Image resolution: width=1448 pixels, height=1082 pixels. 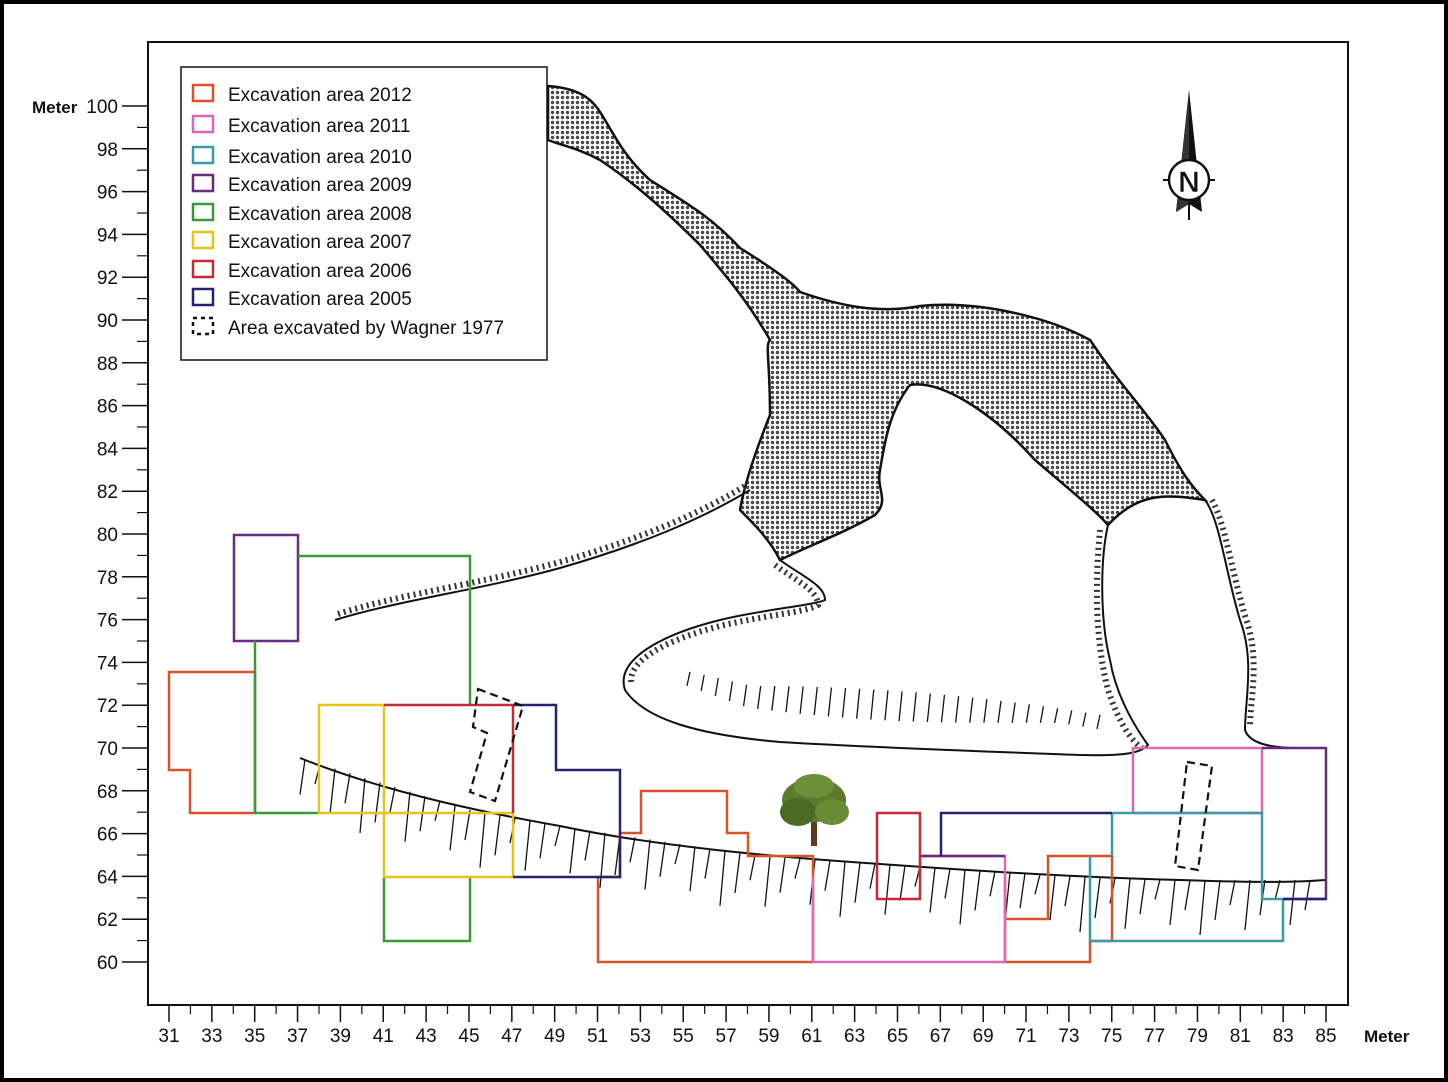 I want to click on y-tick-label: 80, so click(x=107, y=535).